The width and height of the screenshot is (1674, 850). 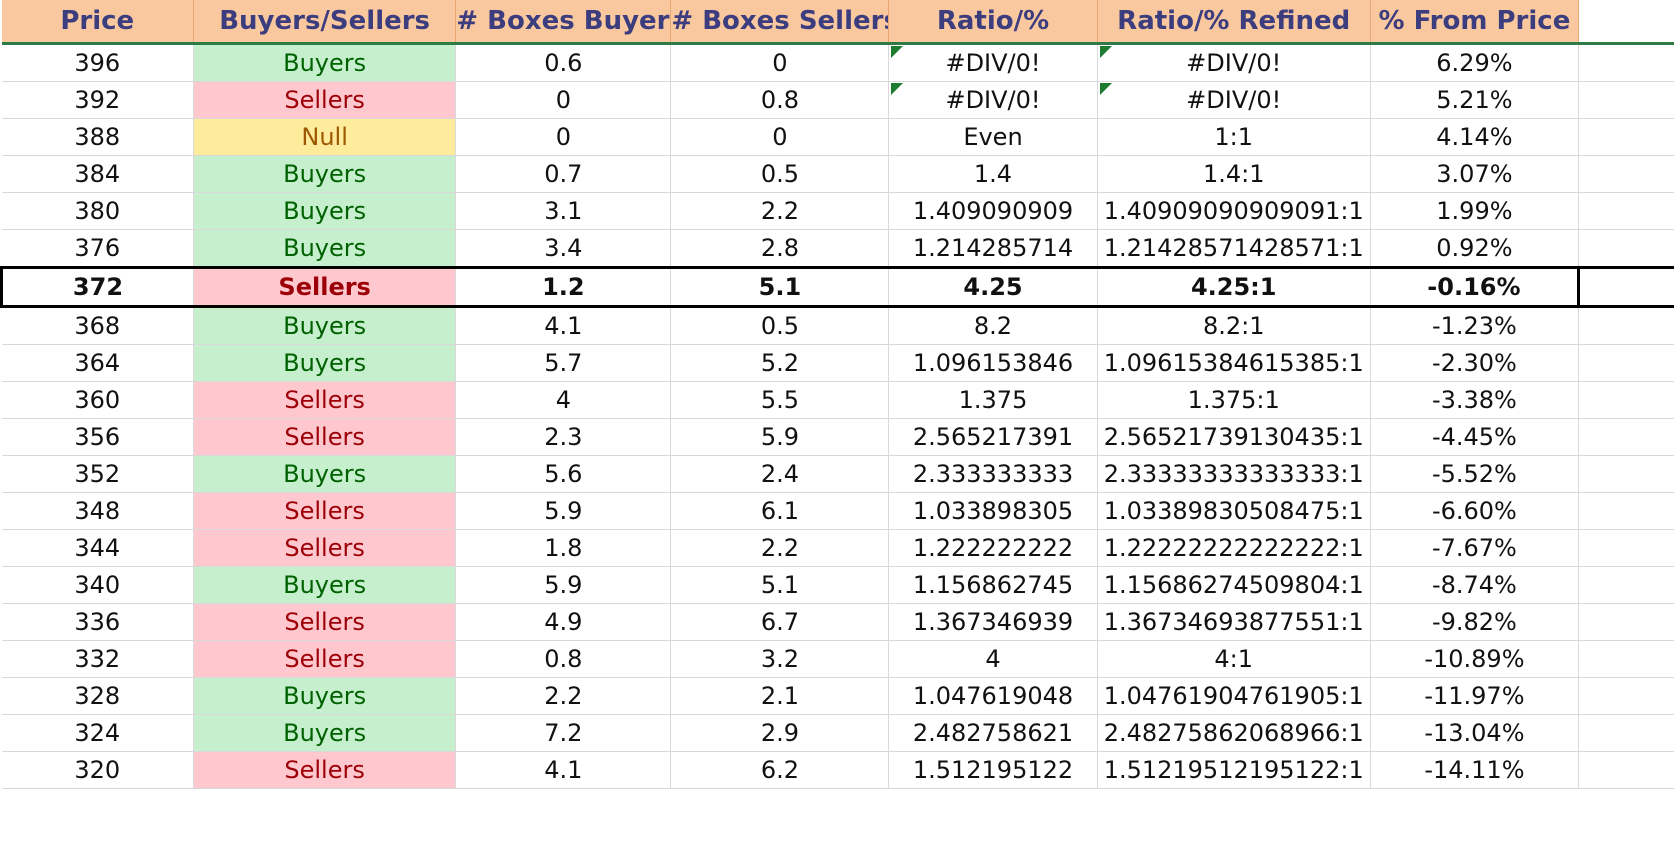 I want to click on ratio-cell: 1.4, so click(x=993, y=174).